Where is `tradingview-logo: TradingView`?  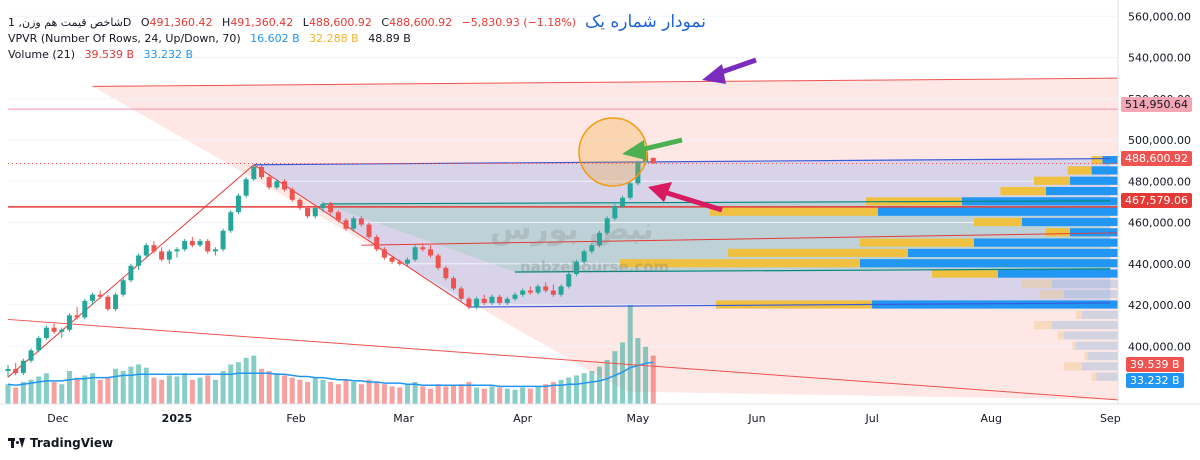 tradingview-logo: TradingView is located at coordinates (60, 443).